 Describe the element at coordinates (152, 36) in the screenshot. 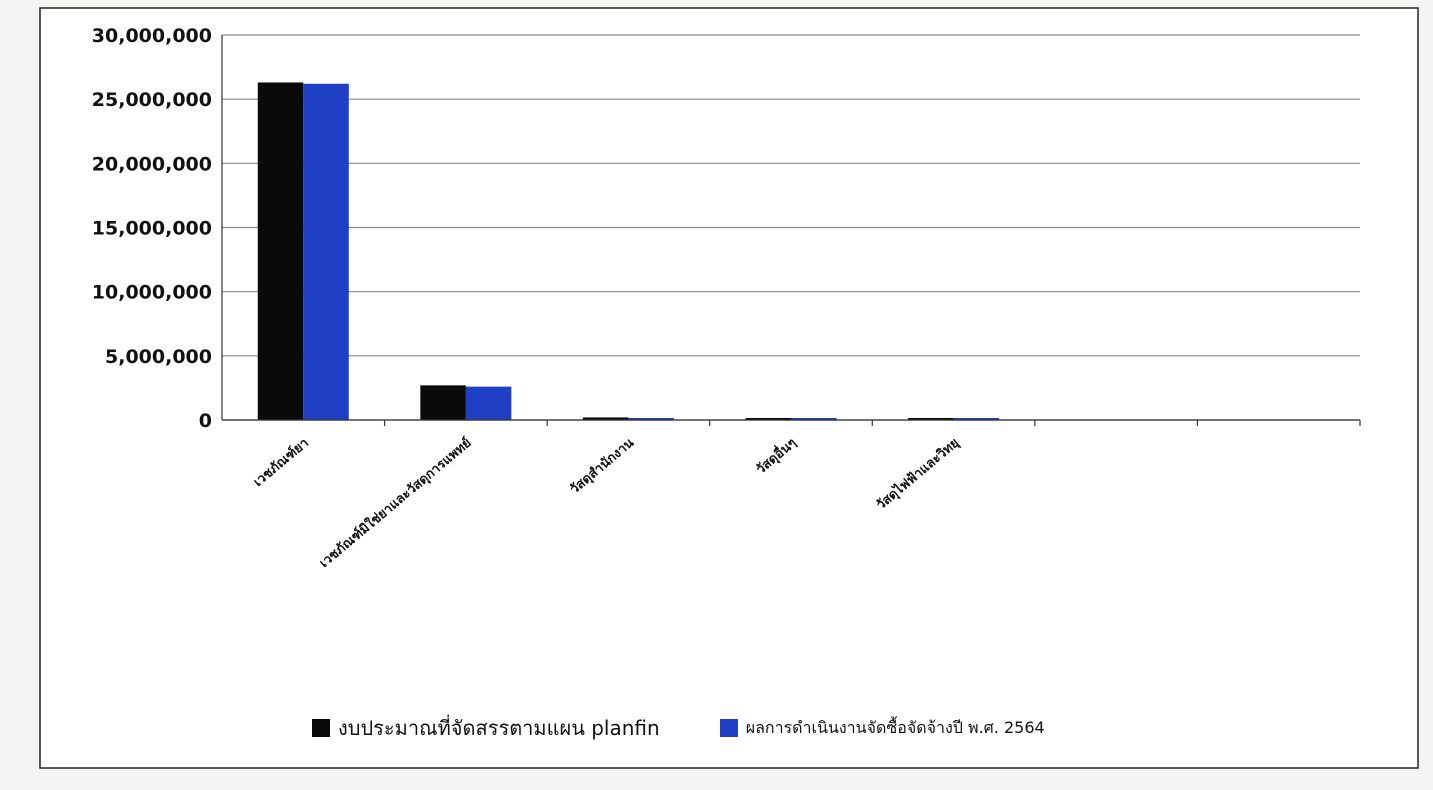

I see `y-tick-label: 30,000,000` at that location.